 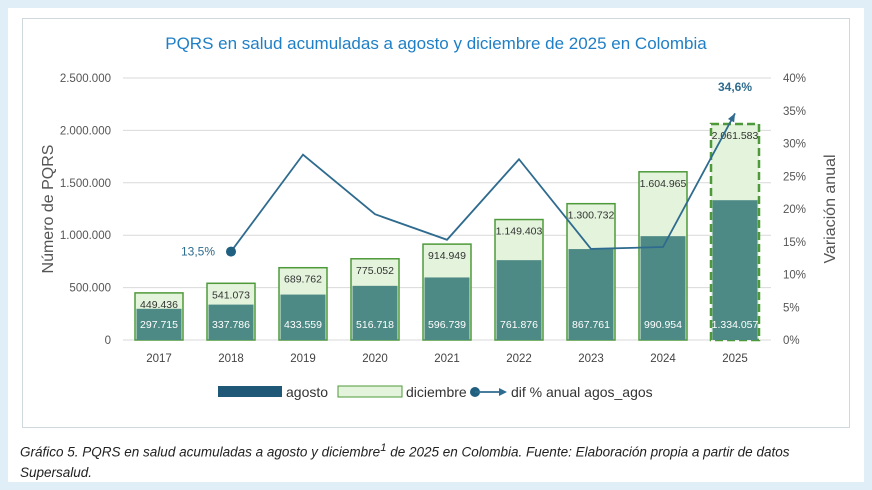 What do you see at coordinates (794, 243) in the screenshot?
I see `y2-tick-label: 15%` at bounding box center [794, 243].